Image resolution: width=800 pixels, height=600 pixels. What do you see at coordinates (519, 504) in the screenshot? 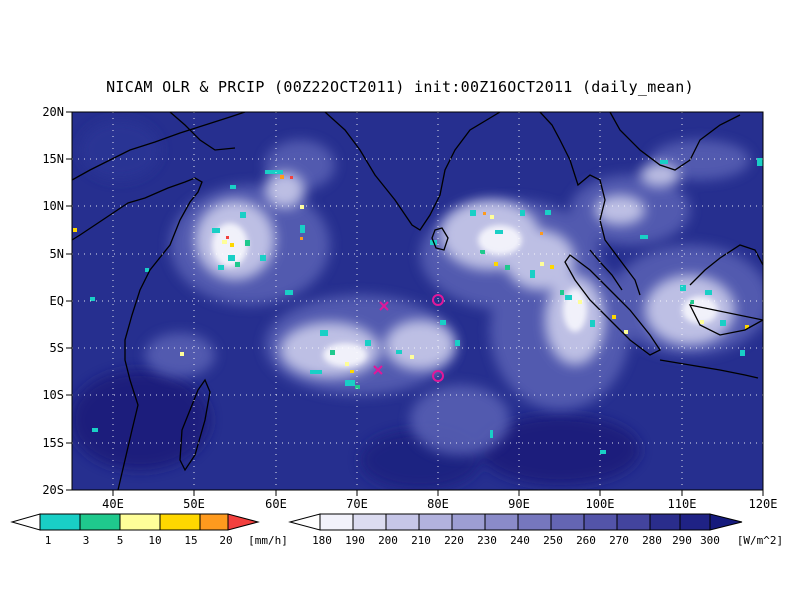
I see `lon-label: 90E` at bounding box center [519, 504].